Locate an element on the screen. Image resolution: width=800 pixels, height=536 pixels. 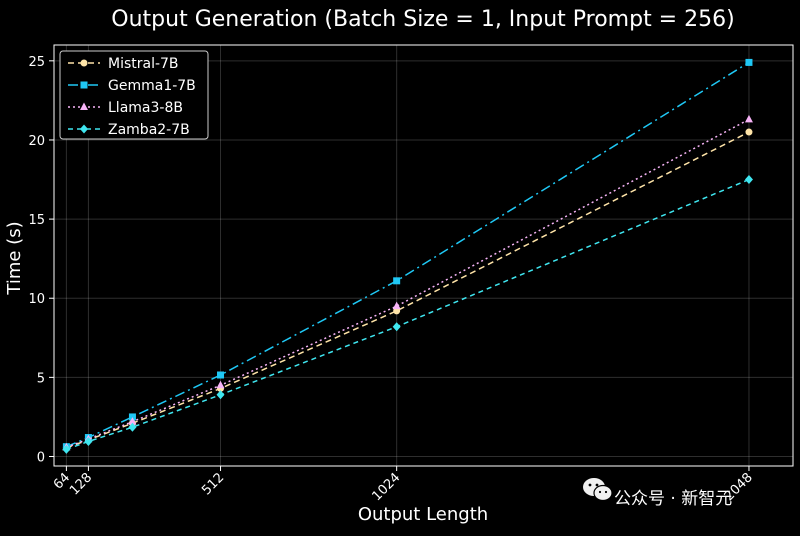
legend-item: Llama3-8B is located at coordinates (125, 108).